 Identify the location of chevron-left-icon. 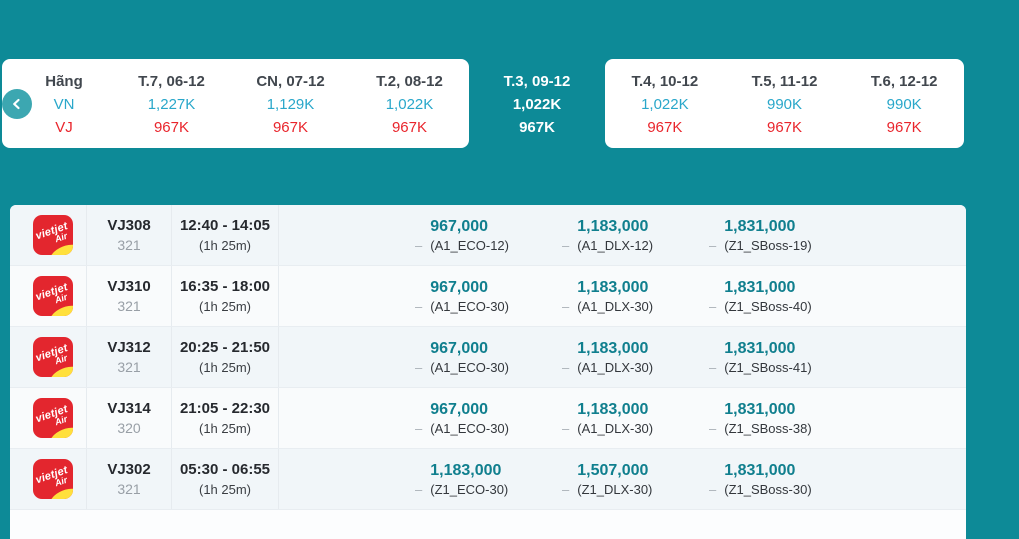
(16, 104).